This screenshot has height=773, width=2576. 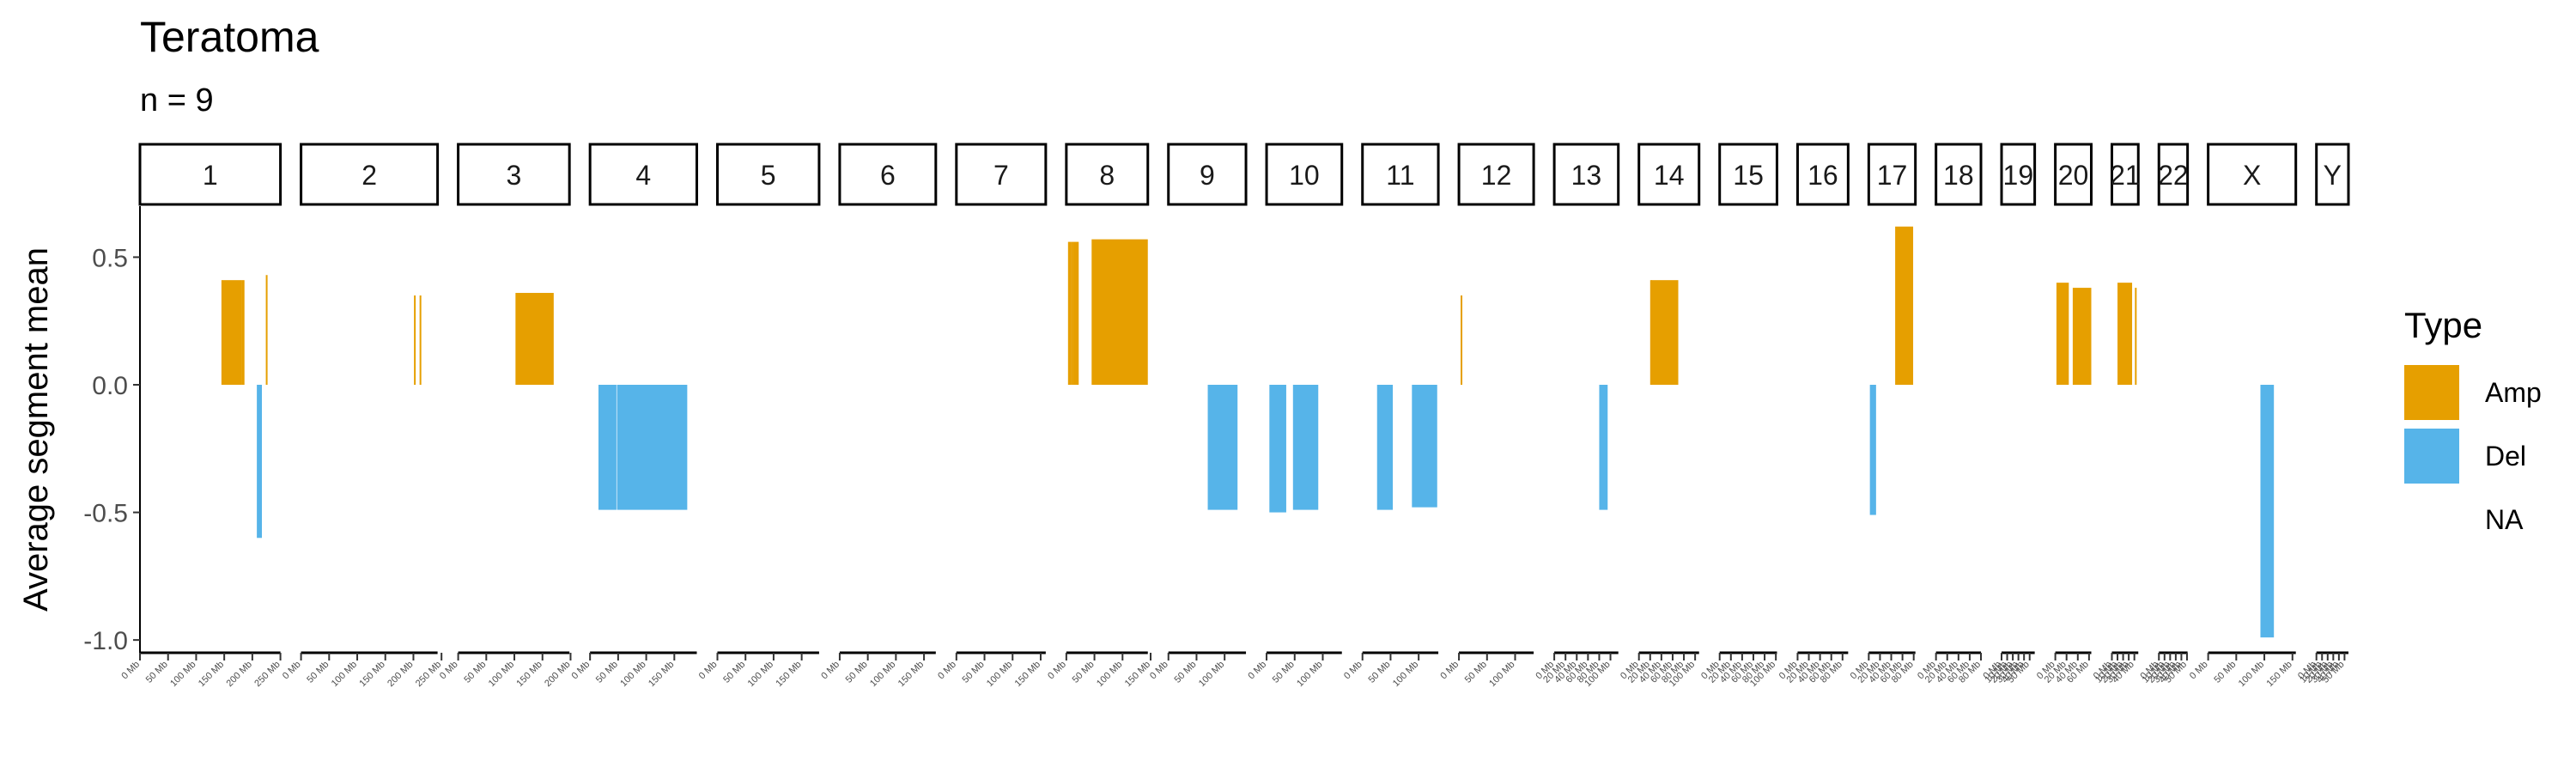 I want to click on strip-label: 8, so click(x=1107, y=175).